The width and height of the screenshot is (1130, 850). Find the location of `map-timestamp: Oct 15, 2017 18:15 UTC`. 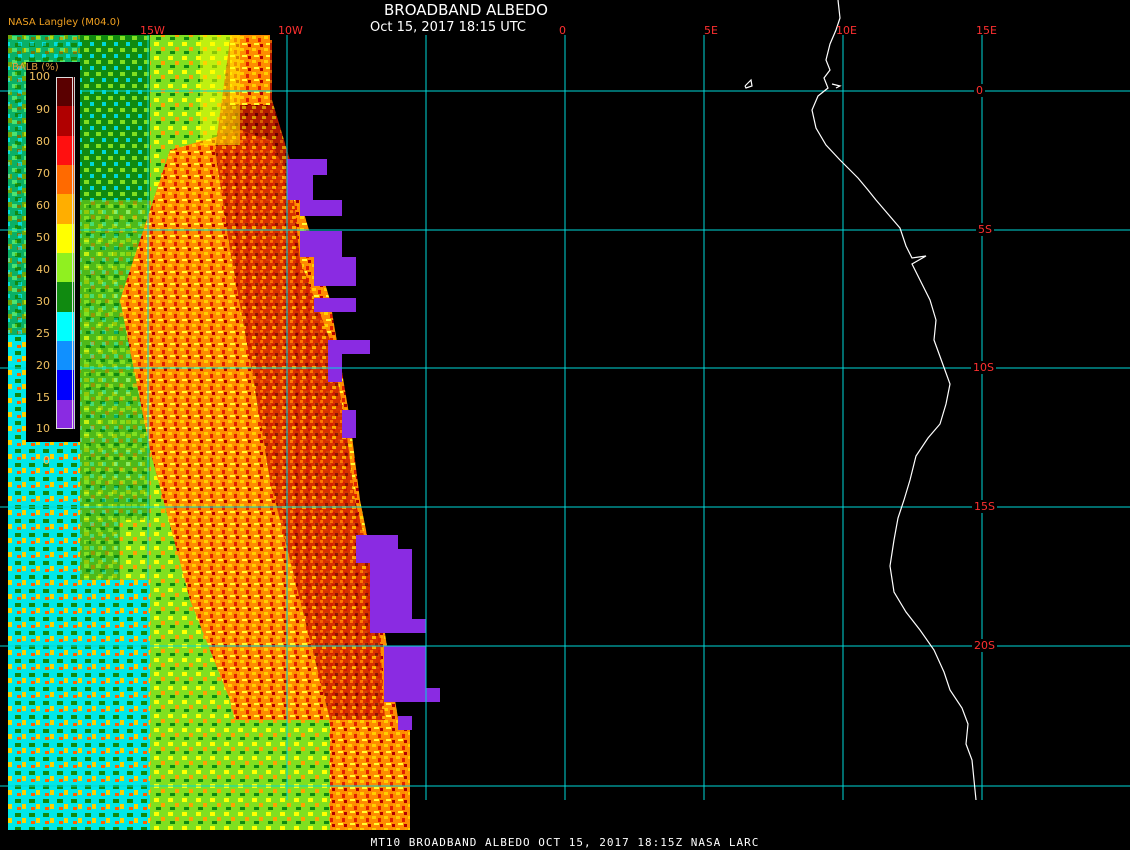

map-timestamp: Oct 15, 2017 18:15 UTC is located at coordinates (448, 27).